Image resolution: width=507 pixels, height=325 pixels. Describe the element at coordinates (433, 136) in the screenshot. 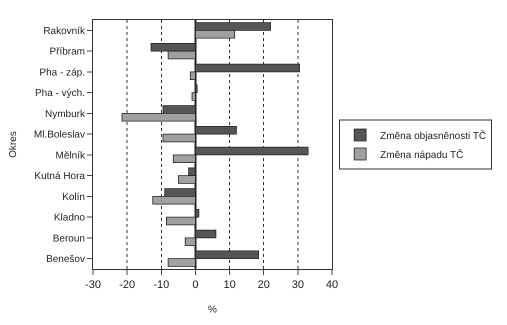

I see `legend-label: Změna objasněnosti TČ` at that location.